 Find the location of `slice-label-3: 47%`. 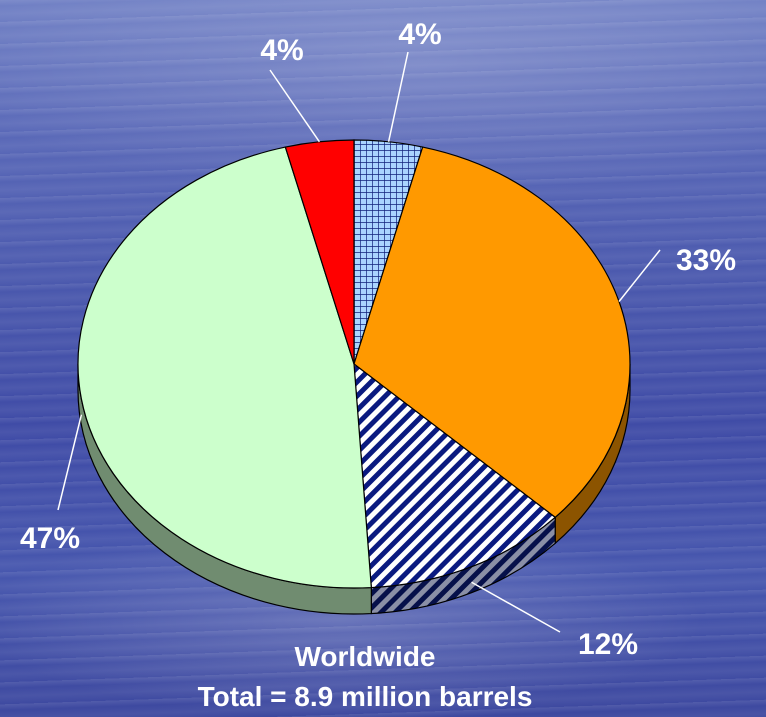

slice-label-3: 47% is located at coordinates (50, 538).